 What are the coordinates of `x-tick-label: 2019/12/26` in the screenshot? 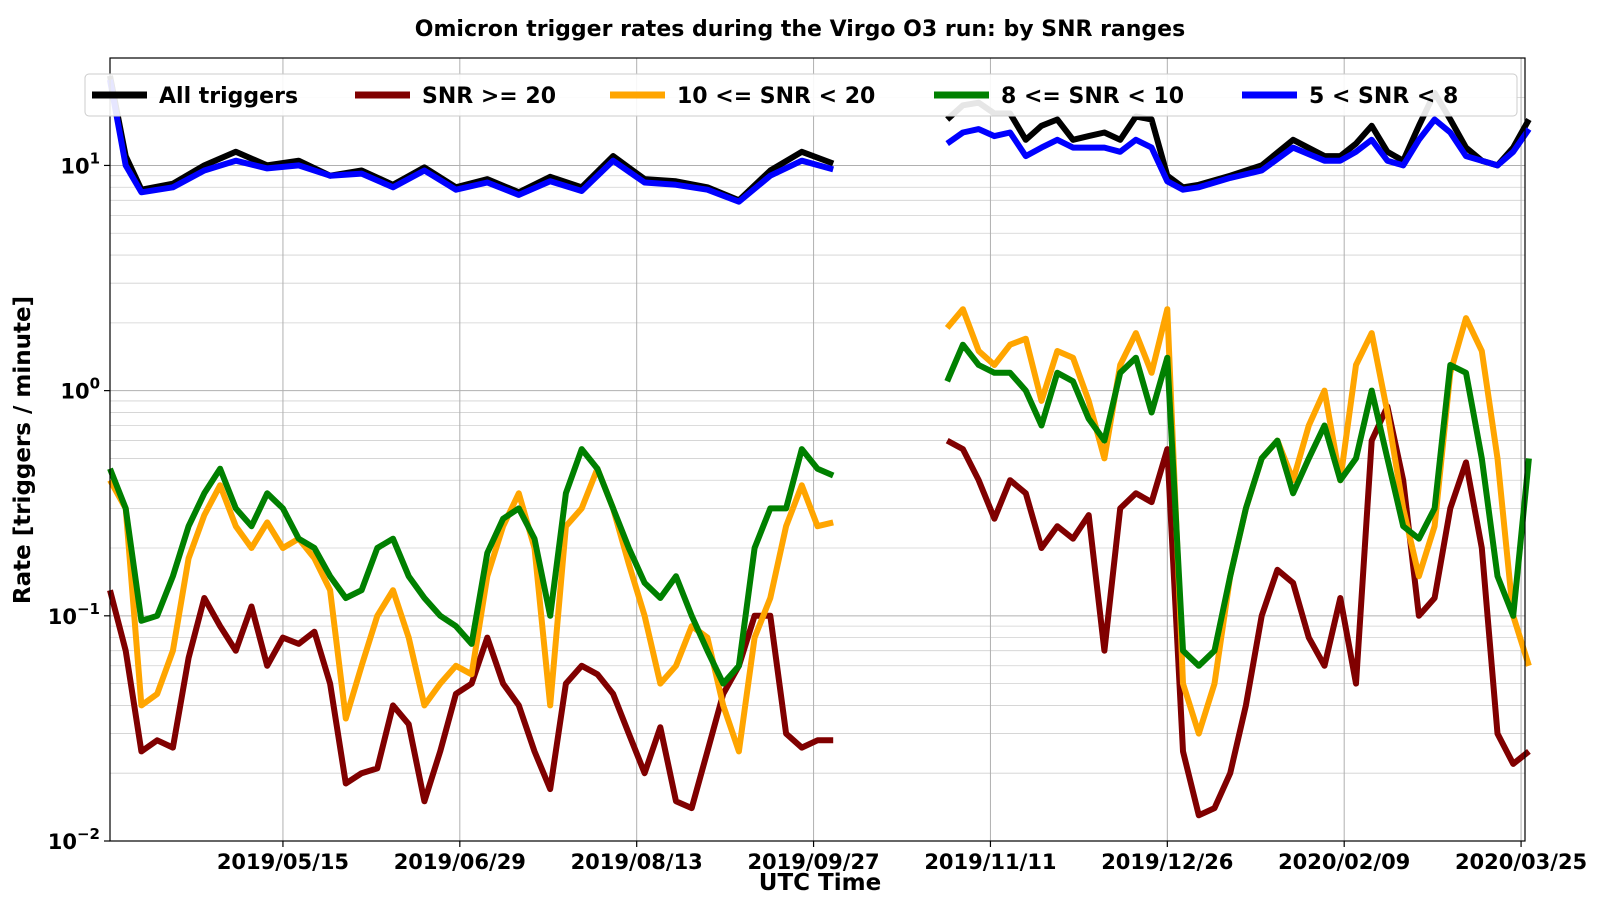 It's located at (1167, 862).